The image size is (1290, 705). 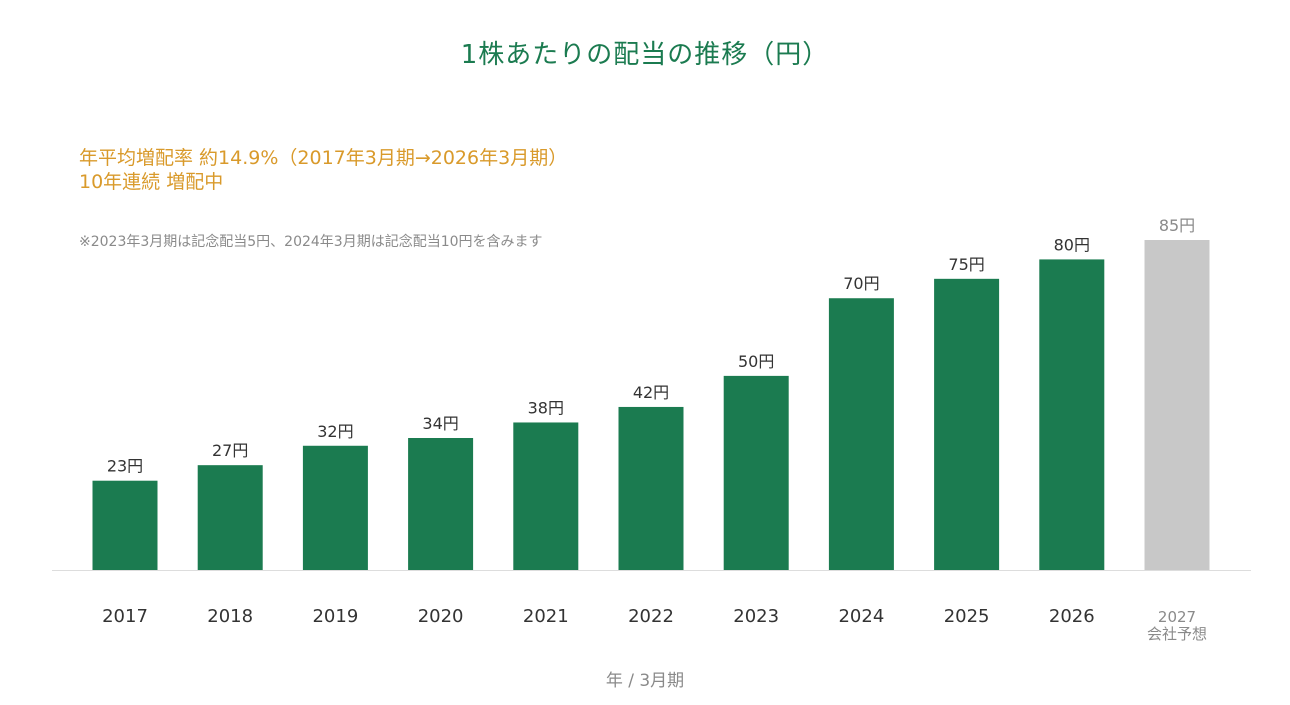 What do you see at coordinates (1072, 616) in the screenshot?
I see `x-tick-label: 2026` at bounding box center [1072, 616].